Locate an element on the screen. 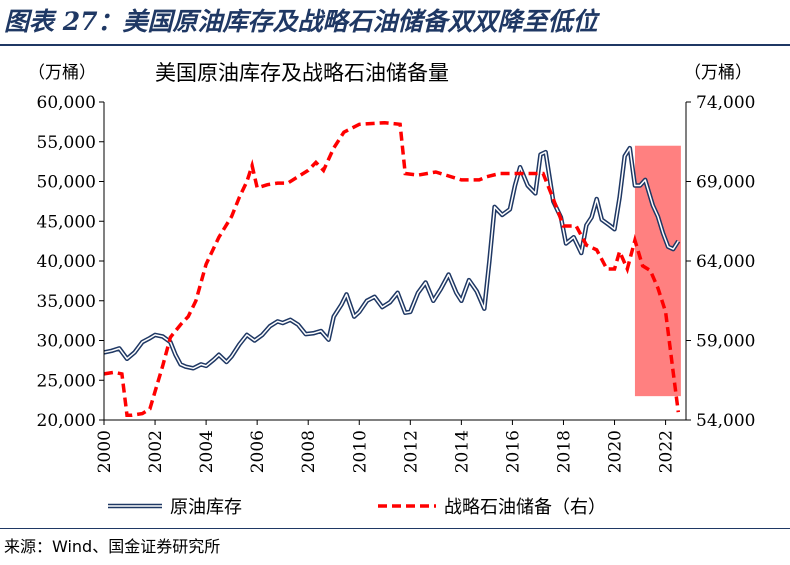 This screenshot has width=790, height=565. title-rule is located at coordinates (395, 45).